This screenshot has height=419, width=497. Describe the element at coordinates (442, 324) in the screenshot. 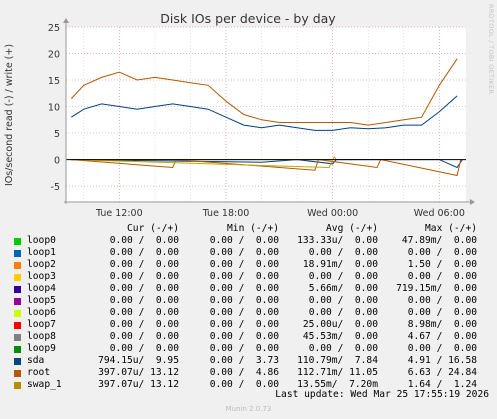

I see `legend-value-max: 8.98m/ 0.00` at that location.